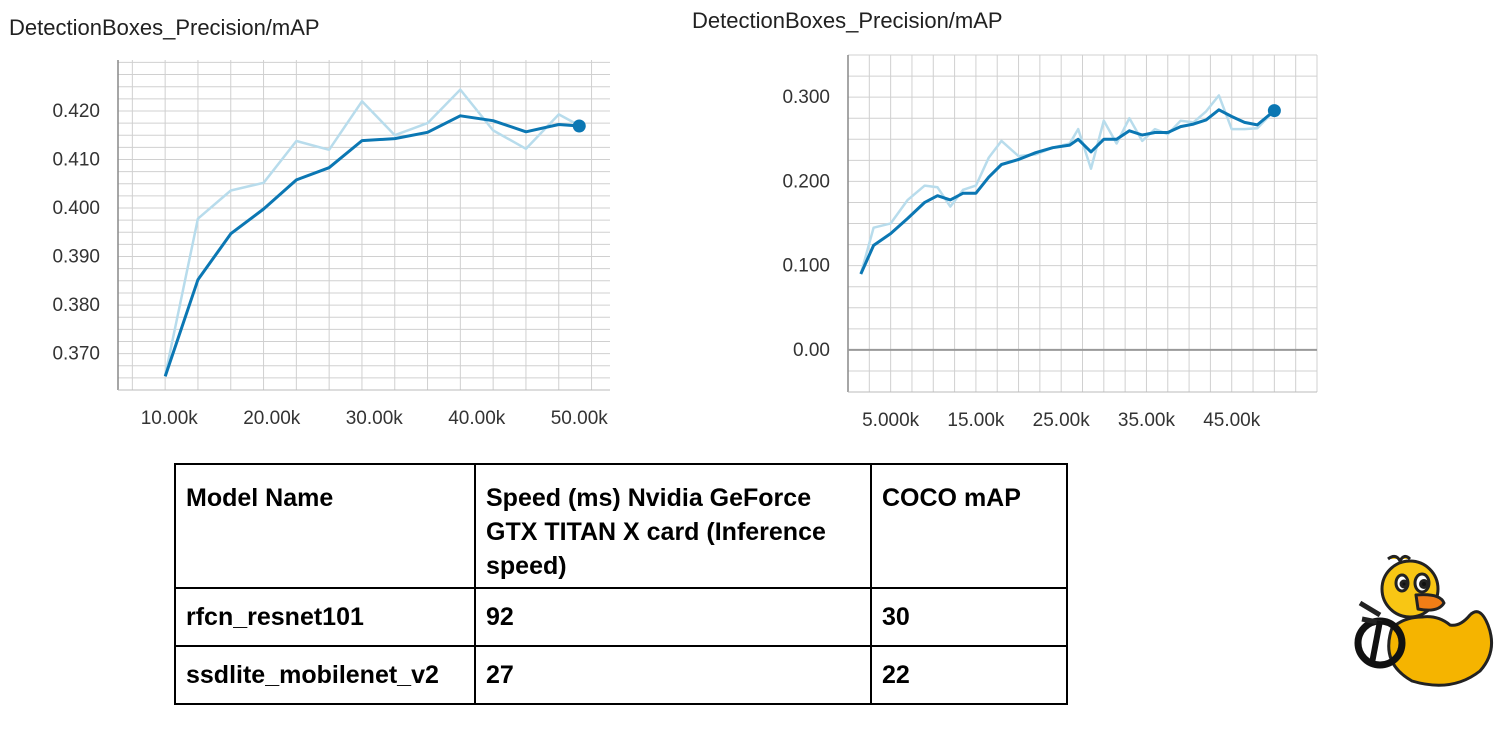  I want to click on y-tick-label: 0.200, so click(806, 181).